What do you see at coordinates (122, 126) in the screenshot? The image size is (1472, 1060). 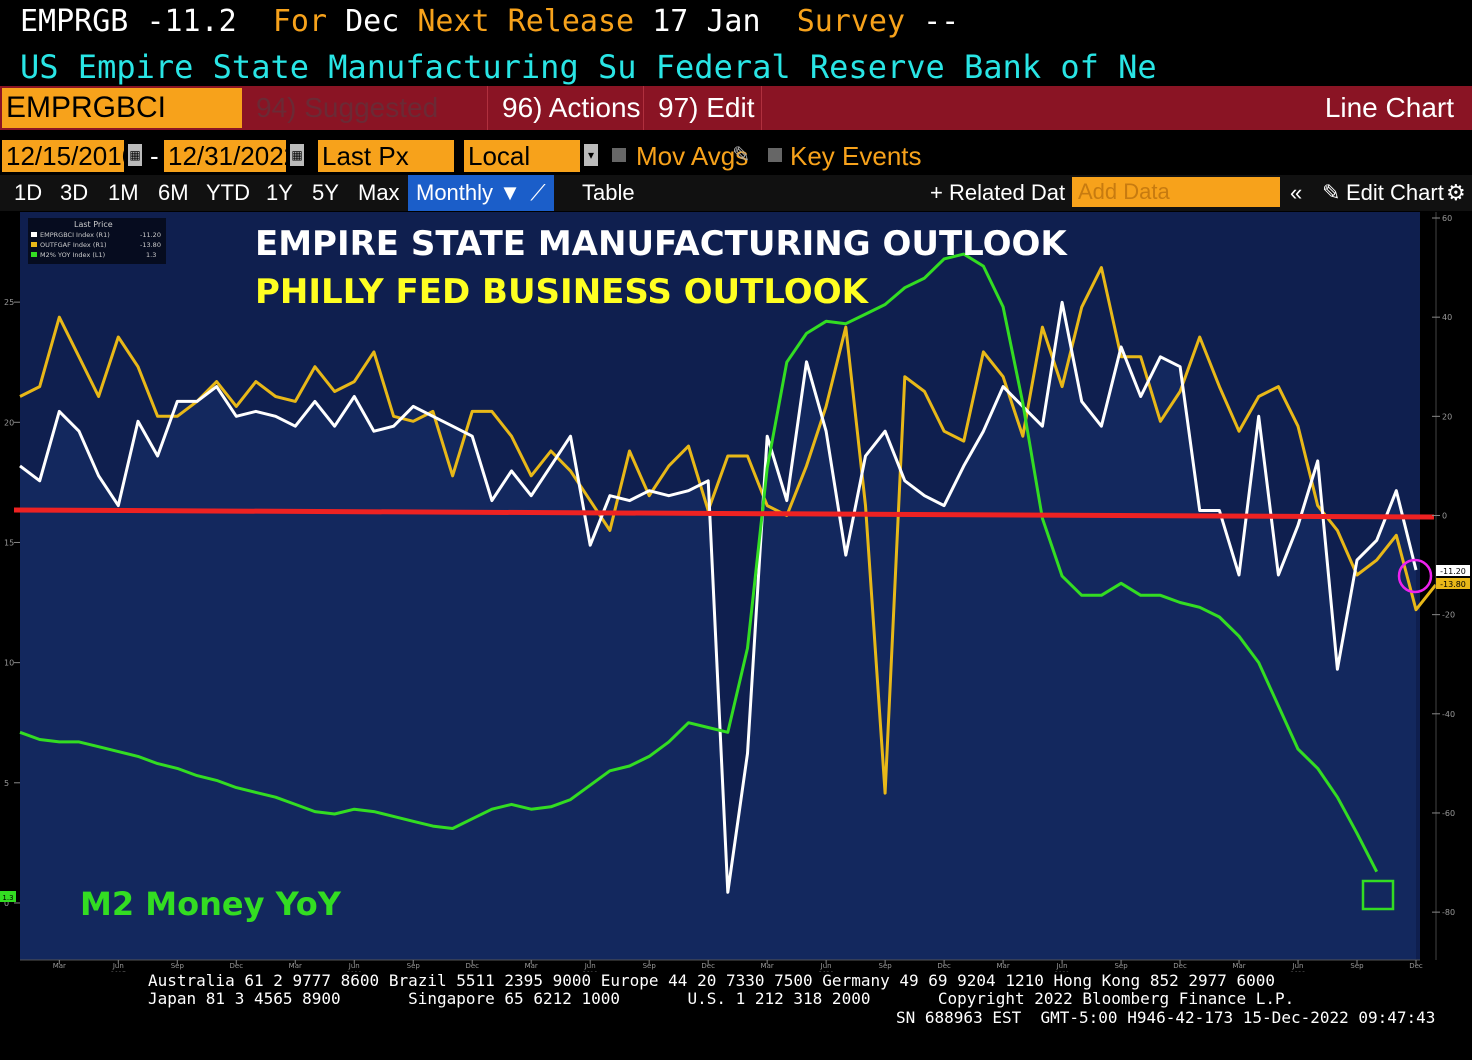 I see `security-input: EMPRGBCI Index` at bounding box center [122, 126].